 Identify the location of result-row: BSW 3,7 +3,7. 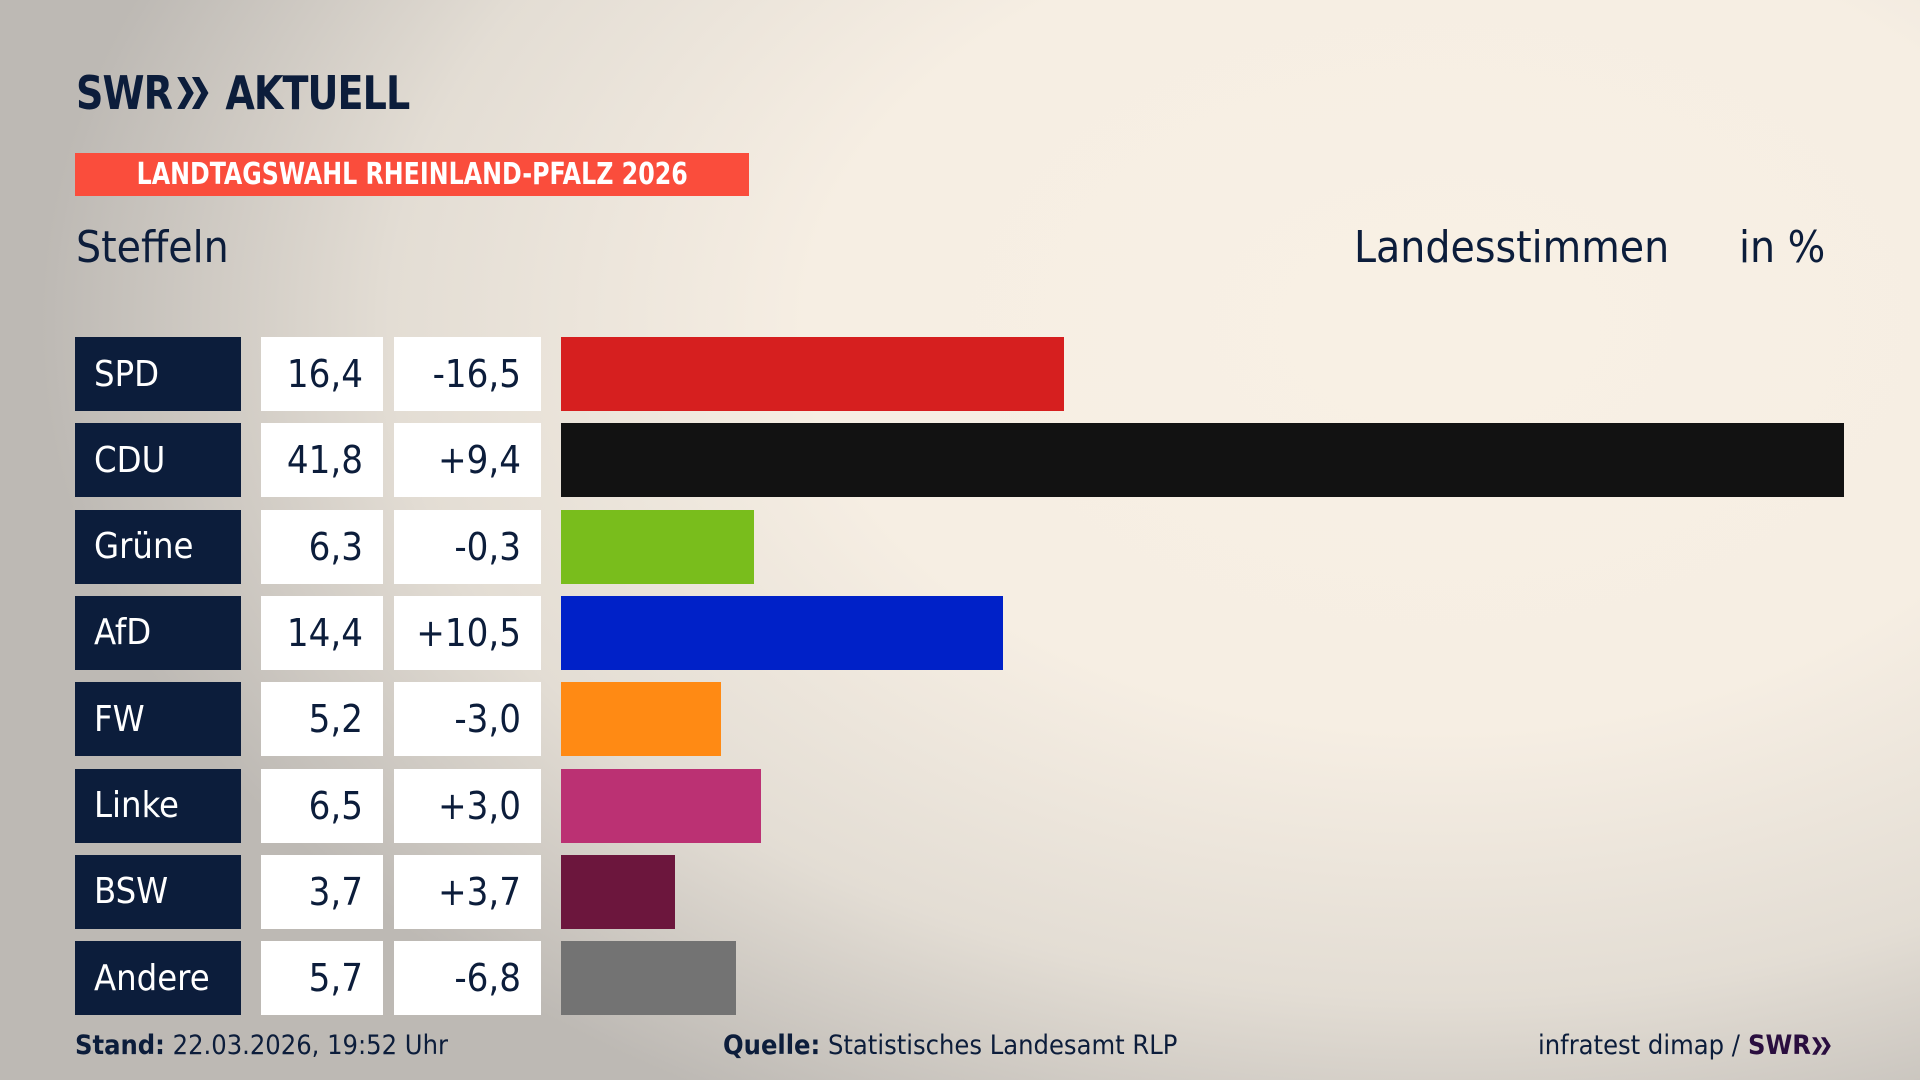
(960, 891).